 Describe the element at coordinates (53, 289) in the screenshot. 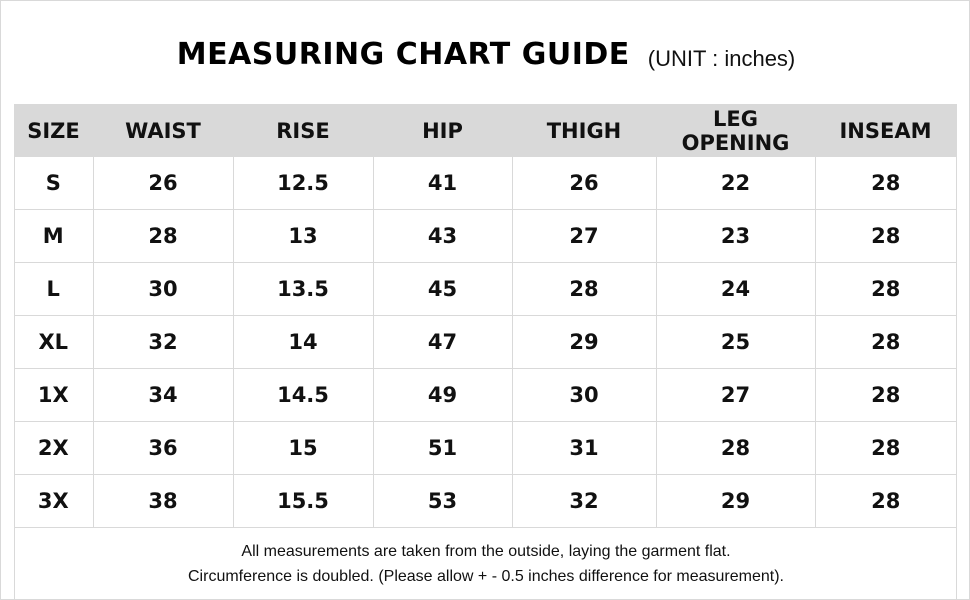

I see `size-cell: L` at that location.